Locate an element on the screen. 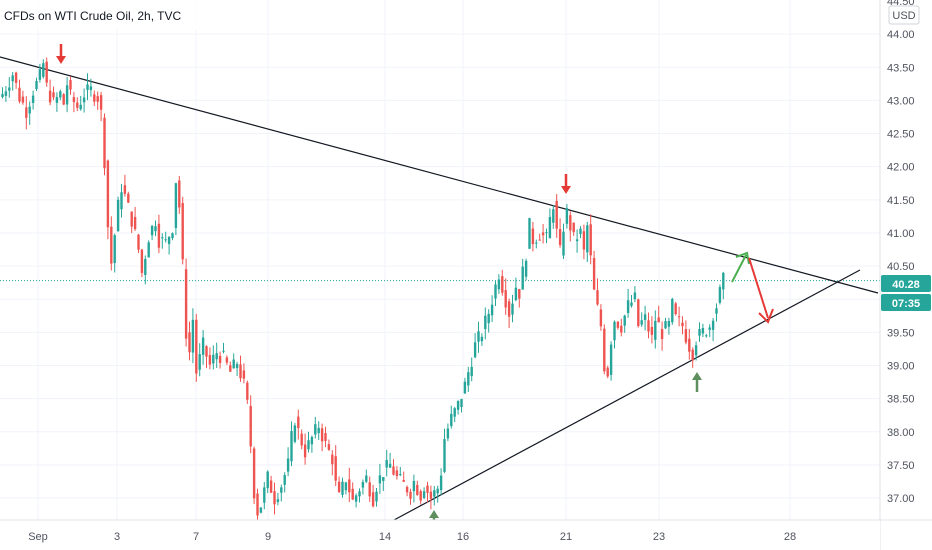  last-price-badge is located at coordinates (906, 283).